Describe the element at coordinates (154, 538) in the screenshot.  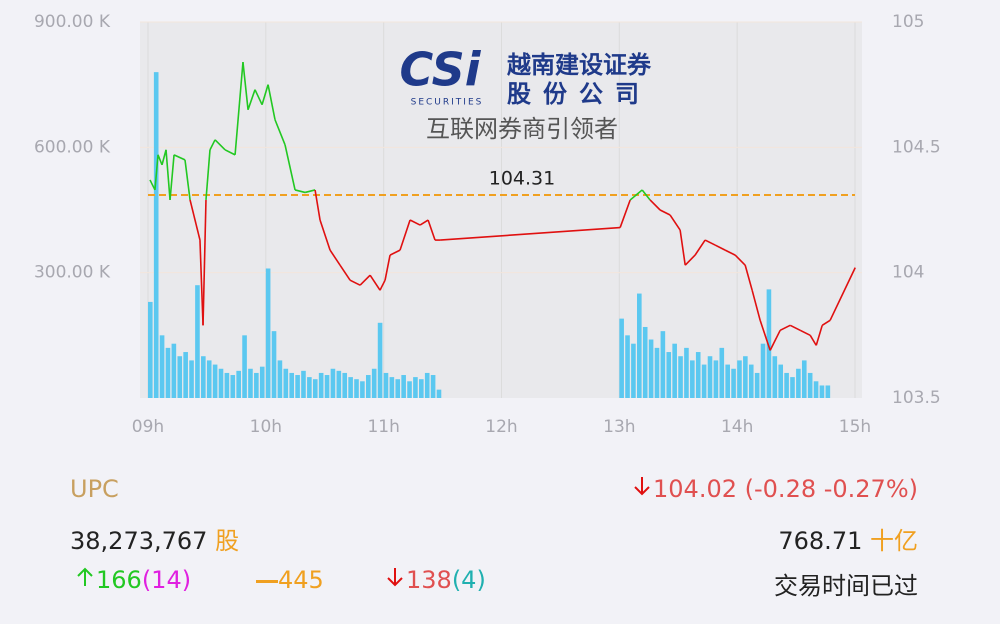
I see `volume: 38,273,767 股` at that location.